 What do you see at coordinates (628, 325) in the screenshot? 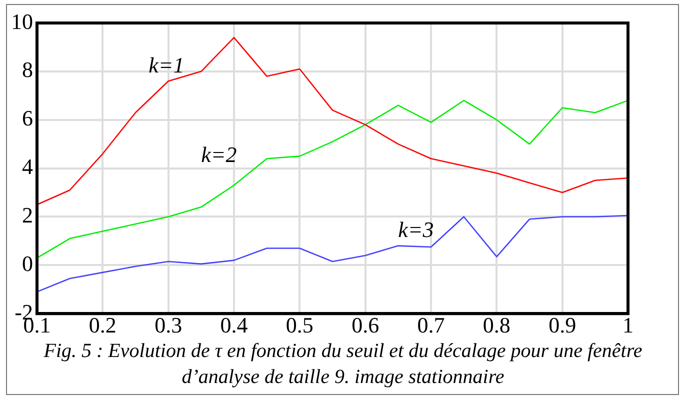
I see `x-tick-label: 1` at bounding box center [628, 325].